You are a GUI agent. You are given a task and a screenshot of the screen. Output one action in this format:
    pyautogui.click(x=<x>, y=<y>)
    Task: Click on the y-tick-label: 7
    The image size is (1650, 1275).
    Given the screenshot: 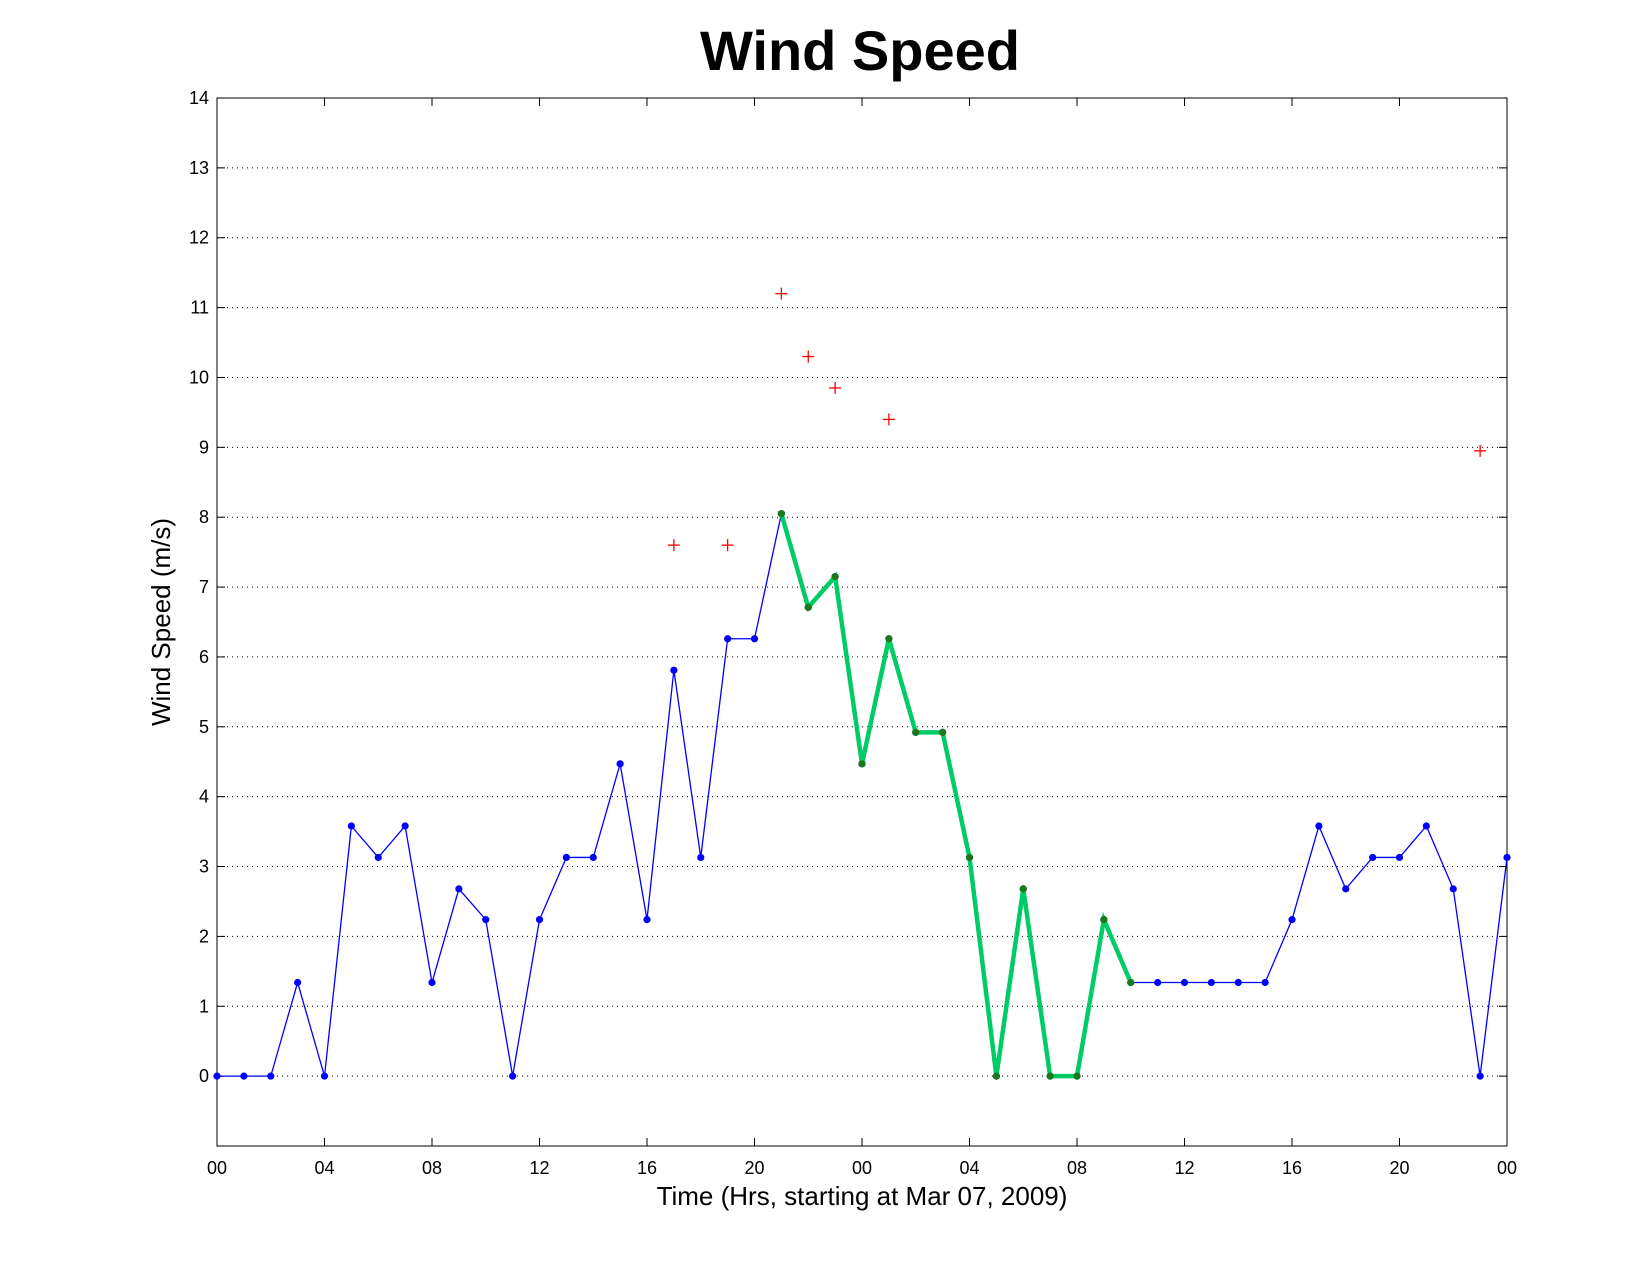 What is the action you would take?
    pyautogui.click(x=204, y=587)
    